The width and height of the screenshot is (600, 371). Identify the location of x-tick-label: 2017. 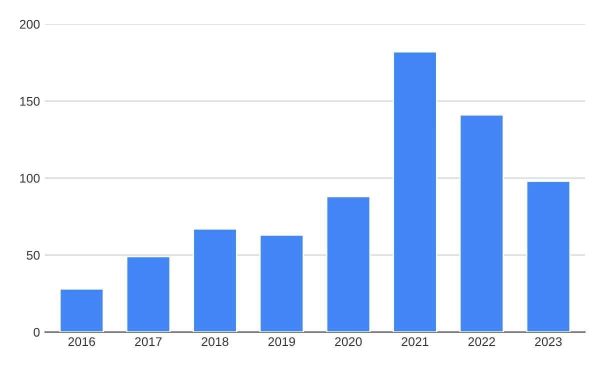
(148, 341).